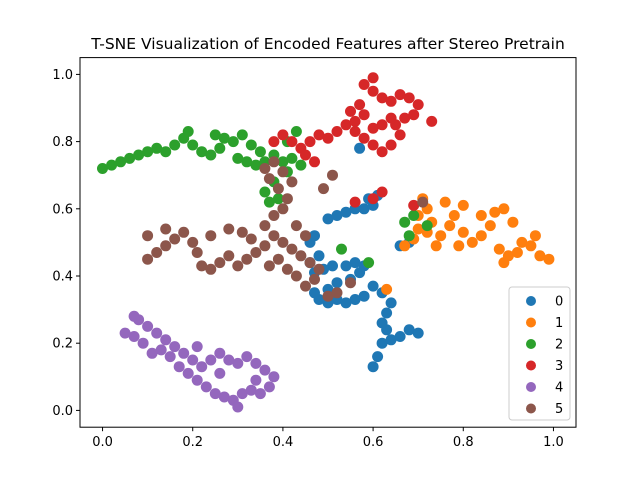 The height and width of the screenshot is (480, 640). I want to click on x-tick-label-2: 0.4, so click(283, 442).